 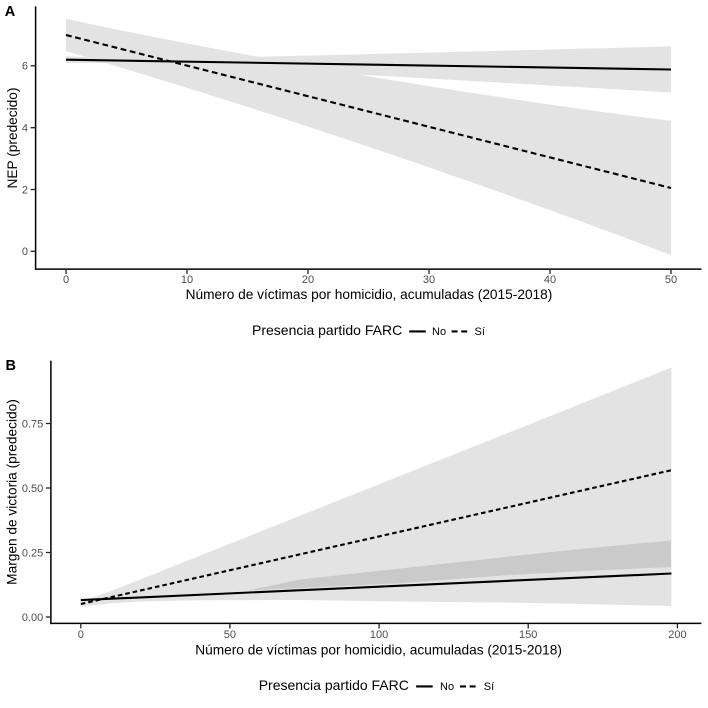 I want to click on svg-text: NEP (predecido), so click(x=12, y=138).